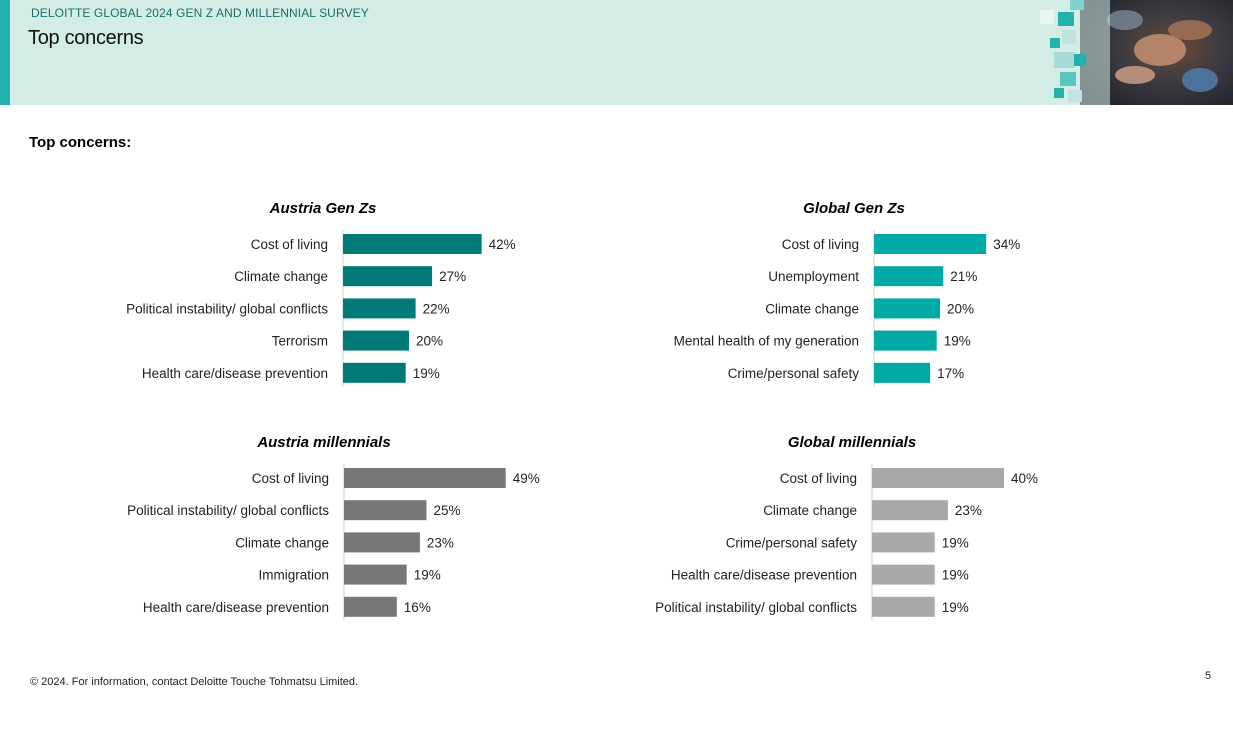 This screenshot has width=1233, height=742. Describe the element at coordinates (452, 276) in the screenshot. I see `value-label-climate-change: 27%` at that location.